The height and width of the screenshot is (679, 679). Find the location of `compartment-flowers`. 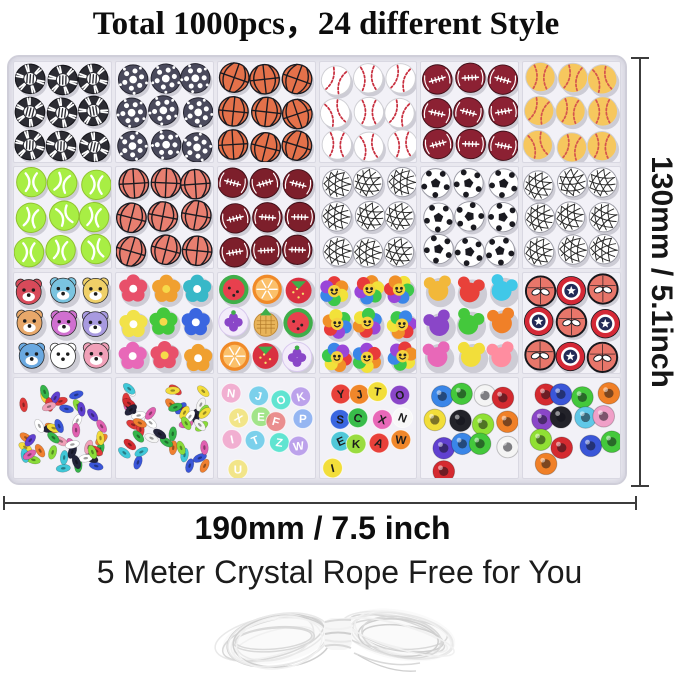

compartment-flowers is located at coordinates (164, 322).